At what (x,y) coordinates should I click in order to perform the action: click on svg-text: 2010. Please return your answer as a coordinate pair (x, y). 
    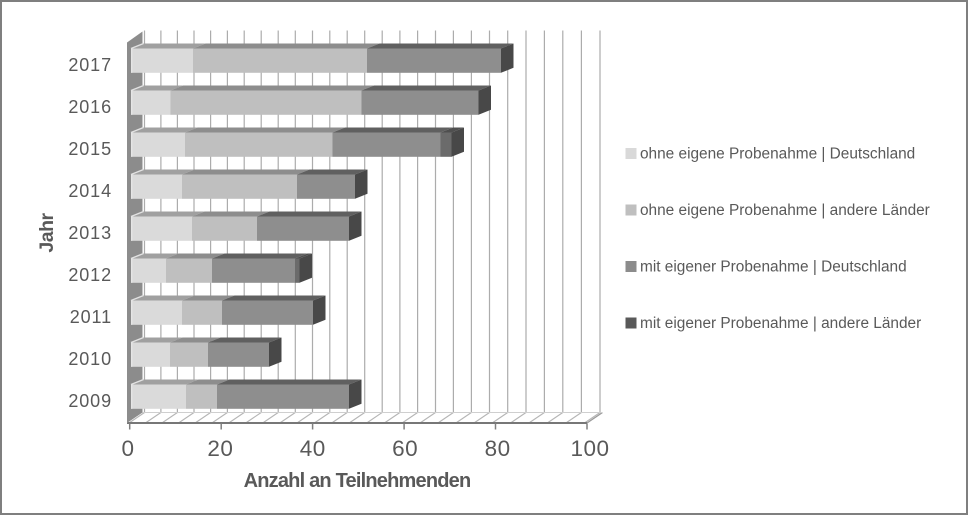
    Looking at the image, I should click on (90, 359).